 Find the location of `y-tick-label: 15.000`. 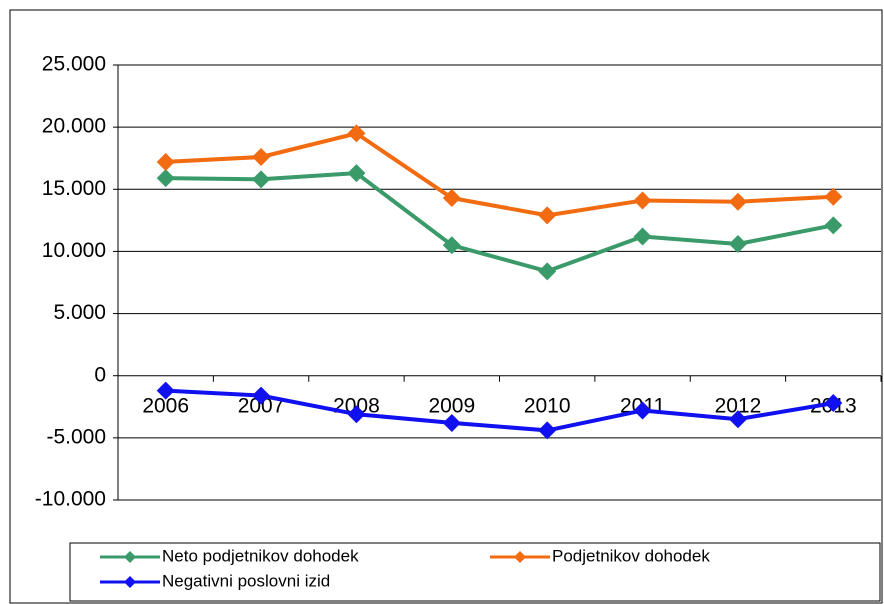

y-tick-label: 15.000 is located at coordinates (74, 188).